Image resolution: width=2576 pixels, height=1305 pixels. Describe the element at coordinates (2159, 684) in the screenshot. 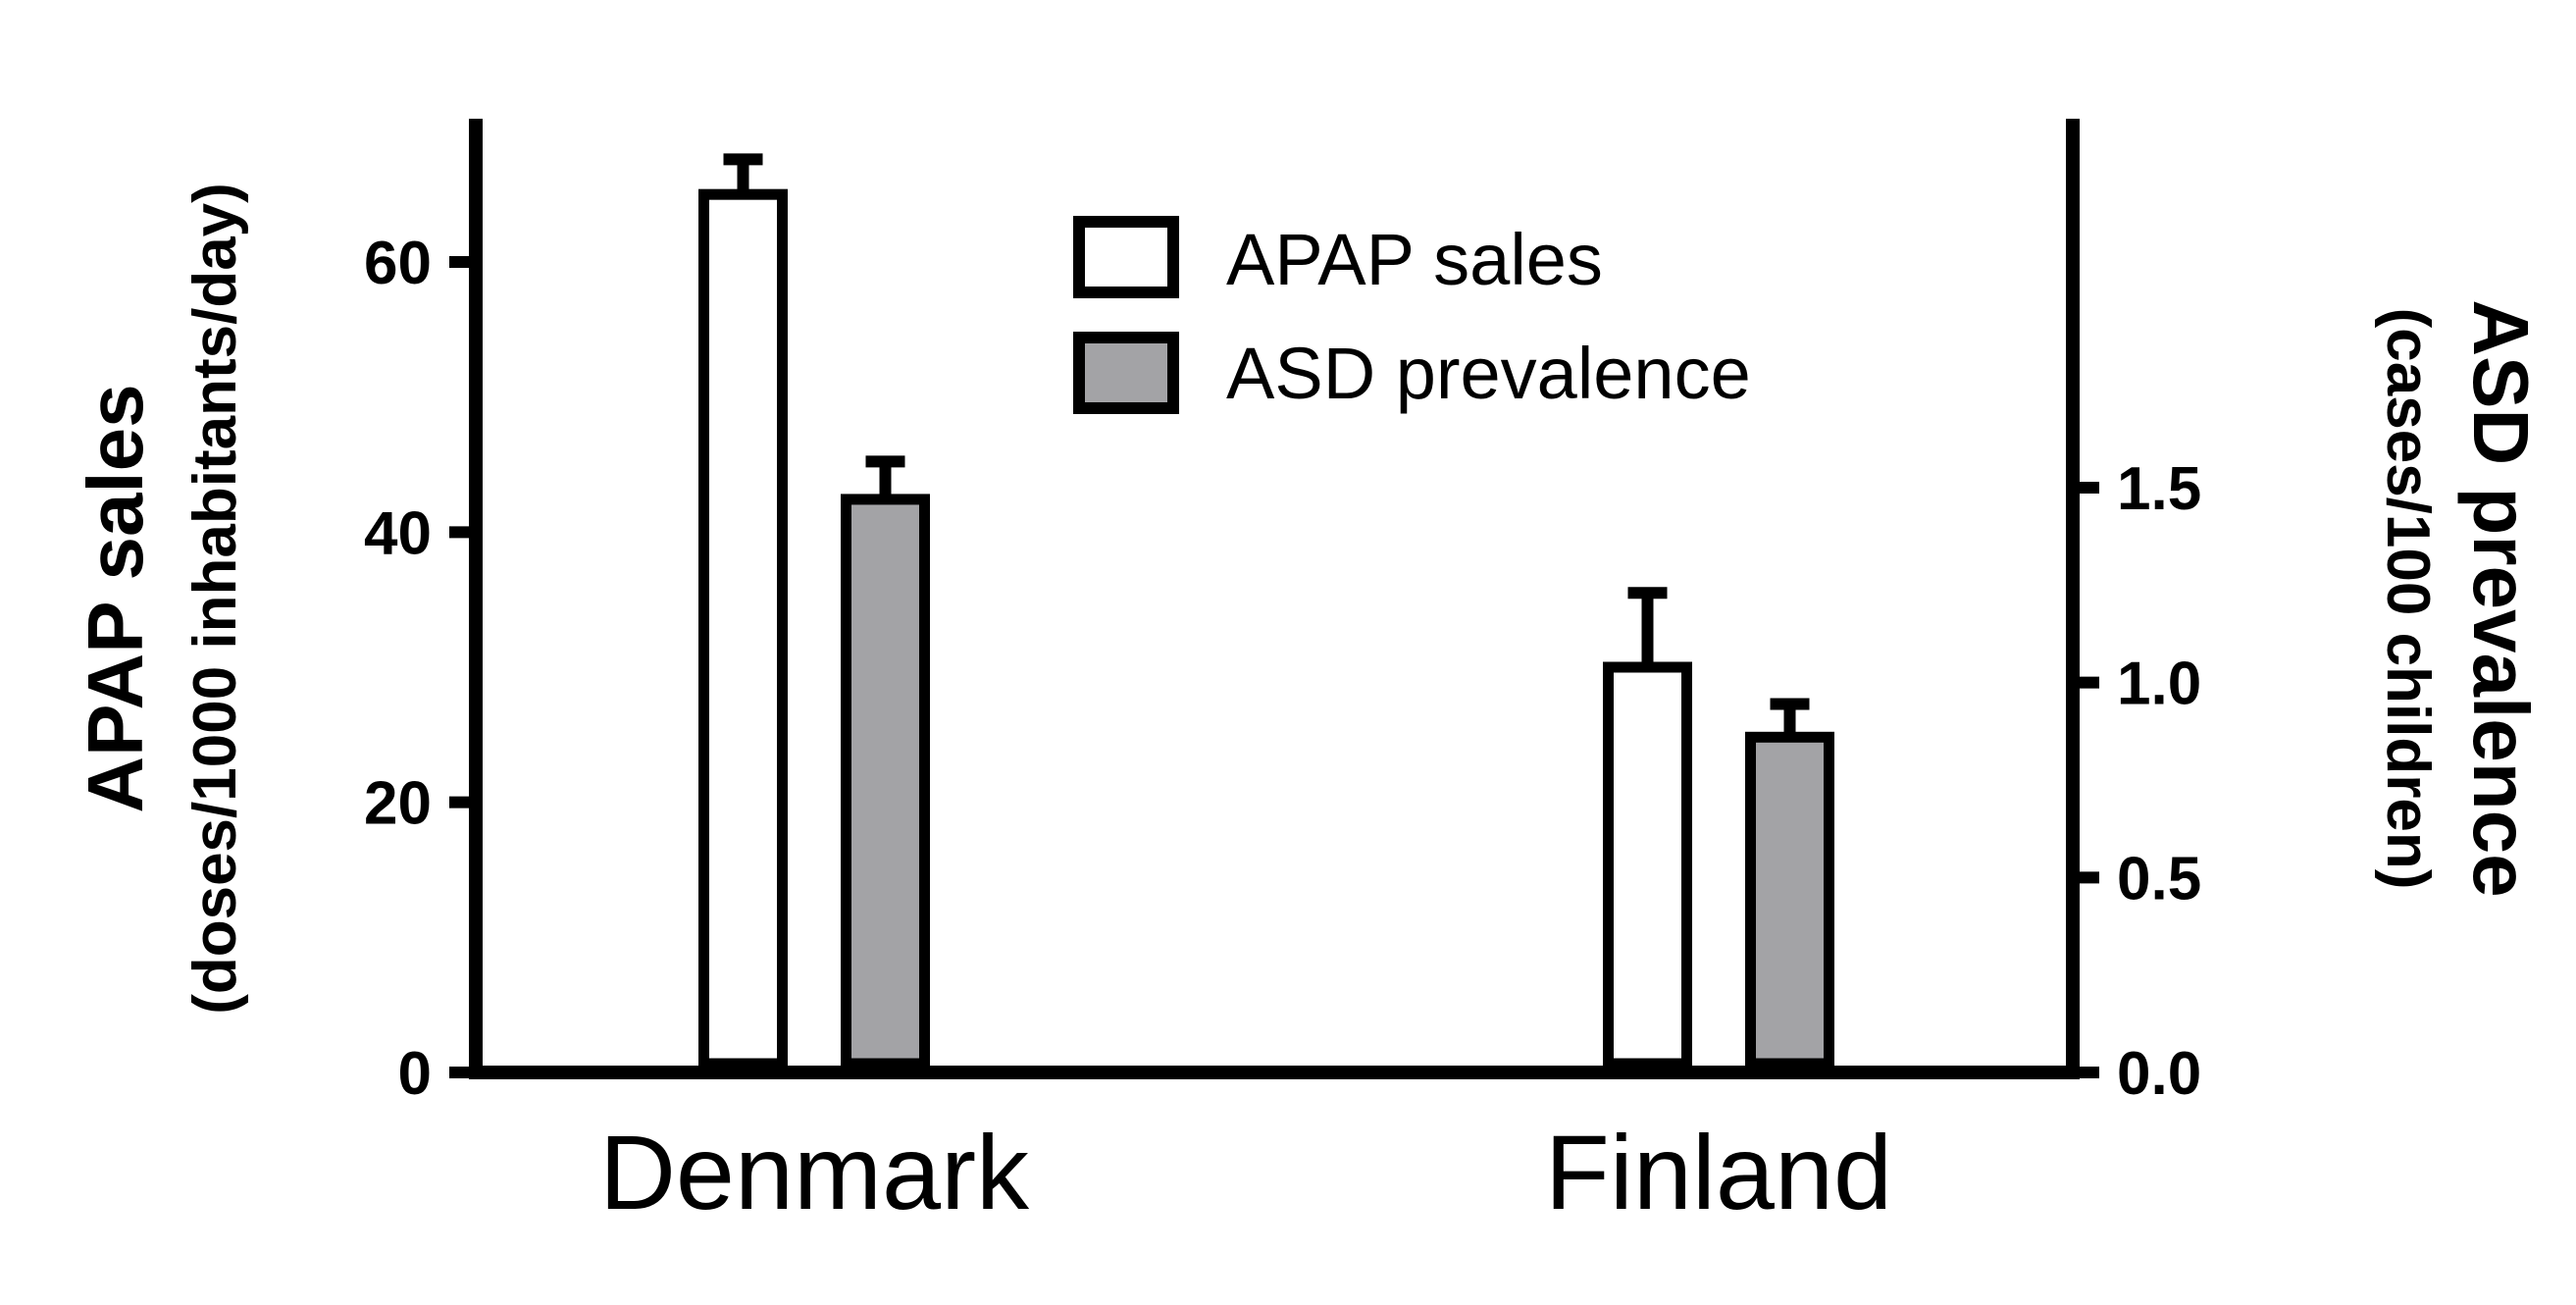

I see `right-tick-label: 1.0` at that location.